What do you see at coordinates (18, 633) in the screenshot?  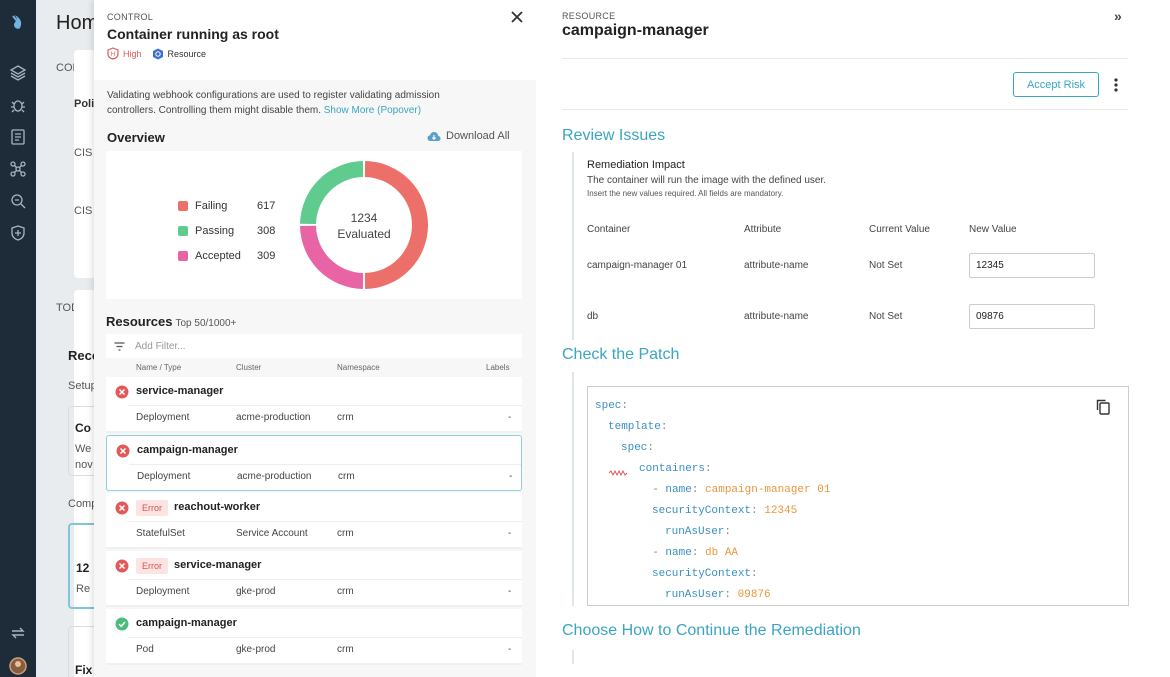 I see `sync-icon` at bounding box center [18, 633].